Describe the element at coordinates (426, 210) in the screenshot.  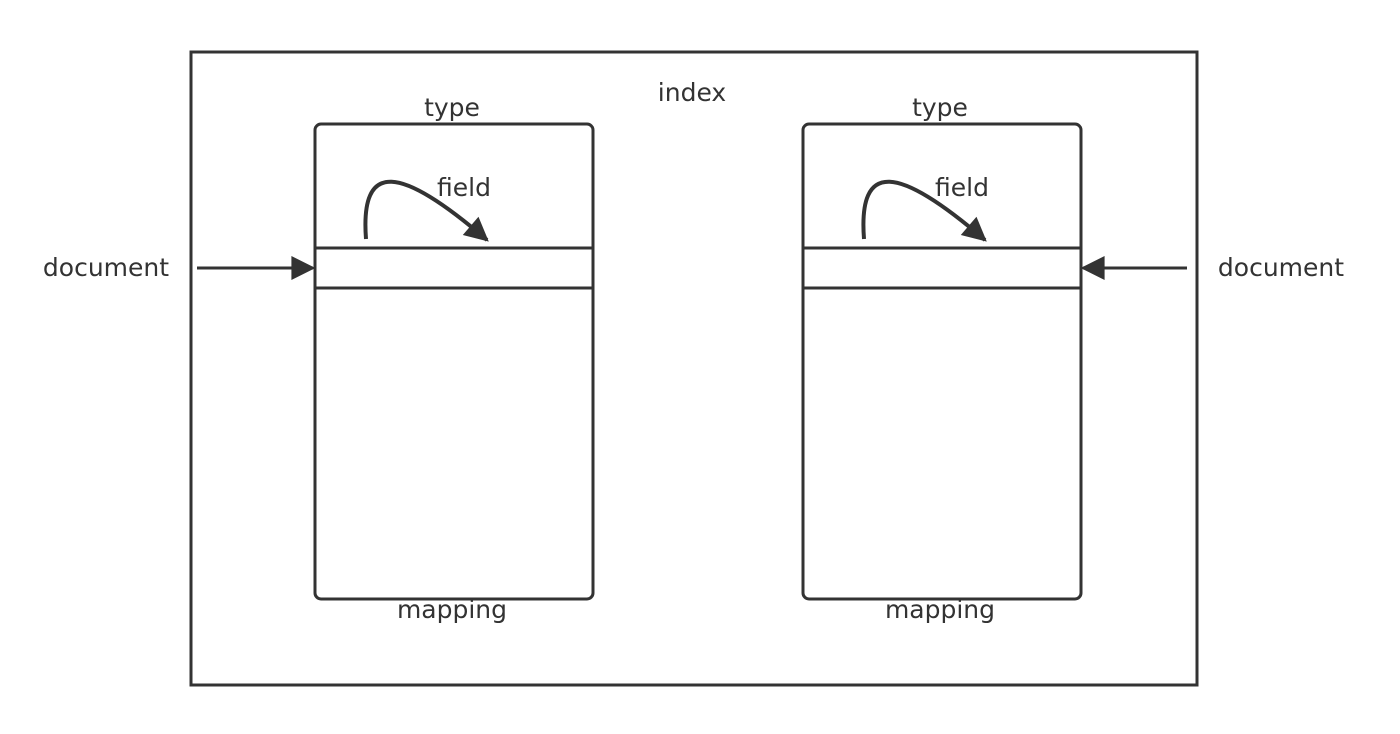
I see `left-field-arrow` at that location.